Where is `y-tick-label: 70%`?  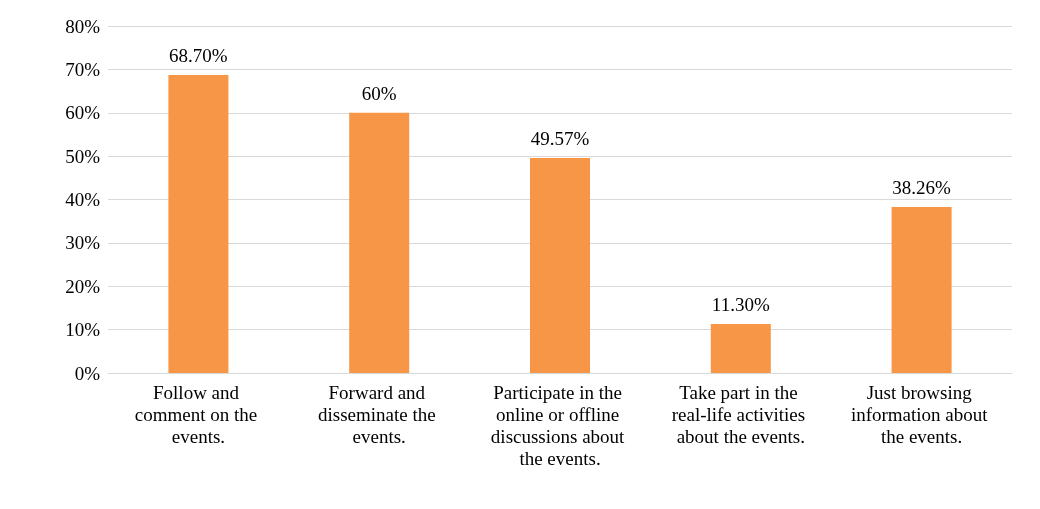 y-tick-label: 70% is located at coordinates (83, 69).